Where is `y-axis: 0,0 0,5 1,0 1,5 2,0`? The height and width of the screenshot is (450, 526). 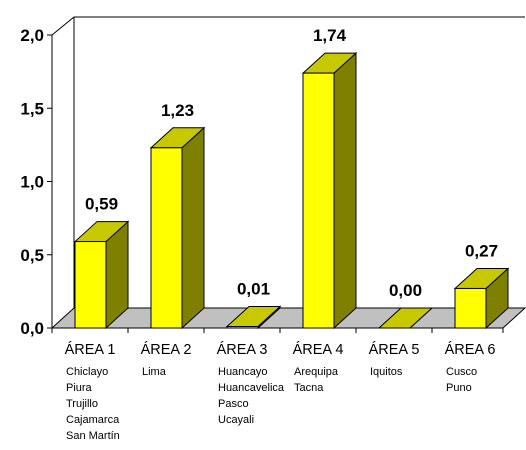 y-axis: 0,0 0,5 1,0 1,5 2,0 is located at coordinates (36, 182).